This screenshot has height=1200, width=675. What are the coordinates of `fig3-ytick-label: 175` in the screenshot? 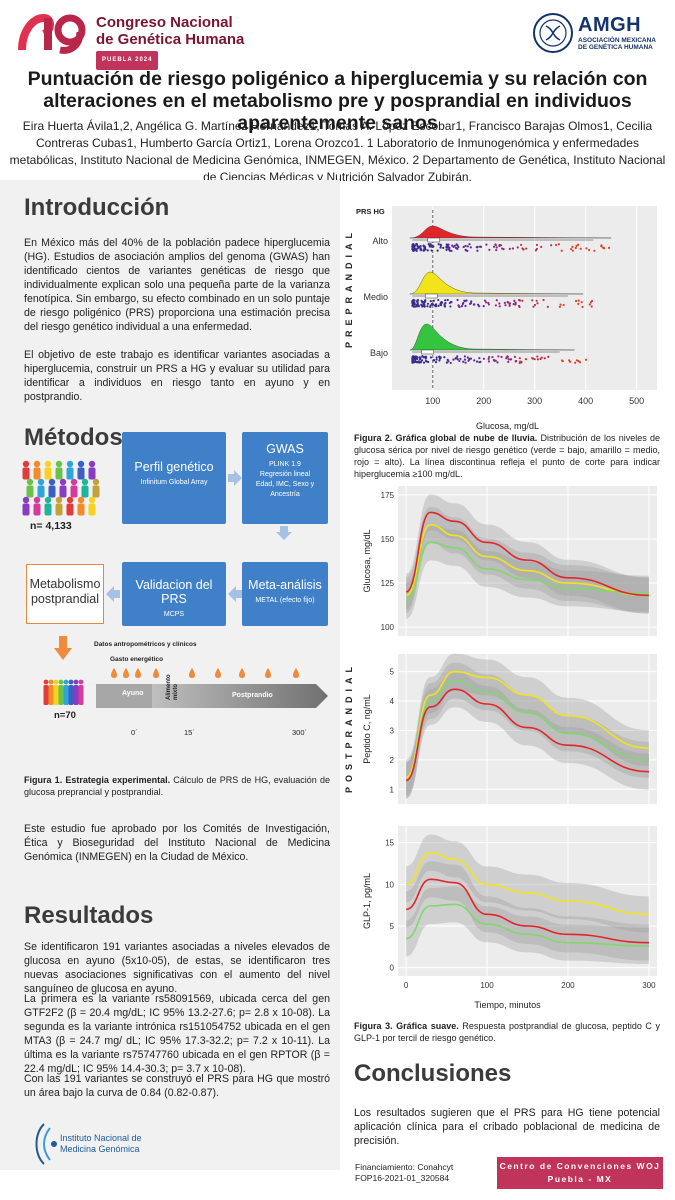 It's located at (388, 495).